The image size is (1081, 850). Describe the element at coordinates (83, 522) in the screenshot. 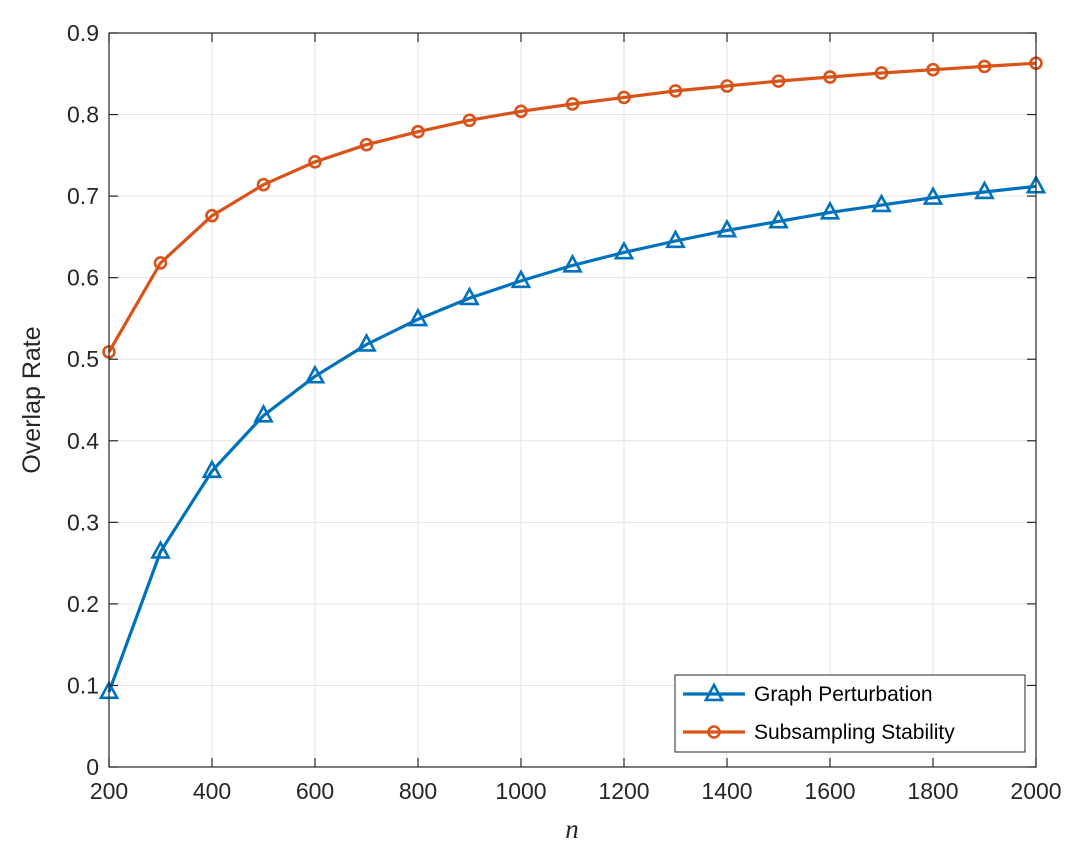

I see `y-tick-label: 0.3` at that location.